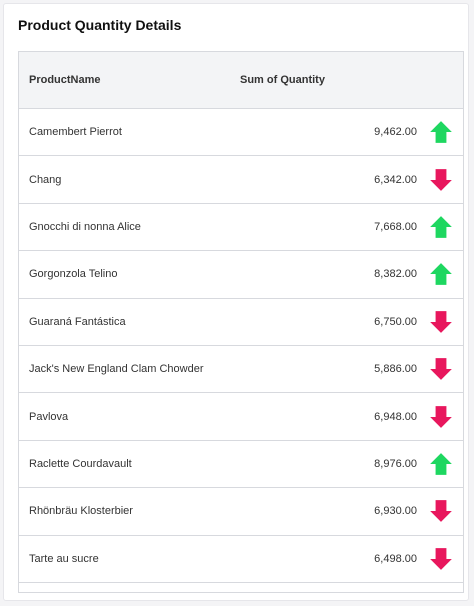  Describe the element at coordinates (395, 369) in the screenshot. I see `quantity-cell: 5,886.00` at that location.